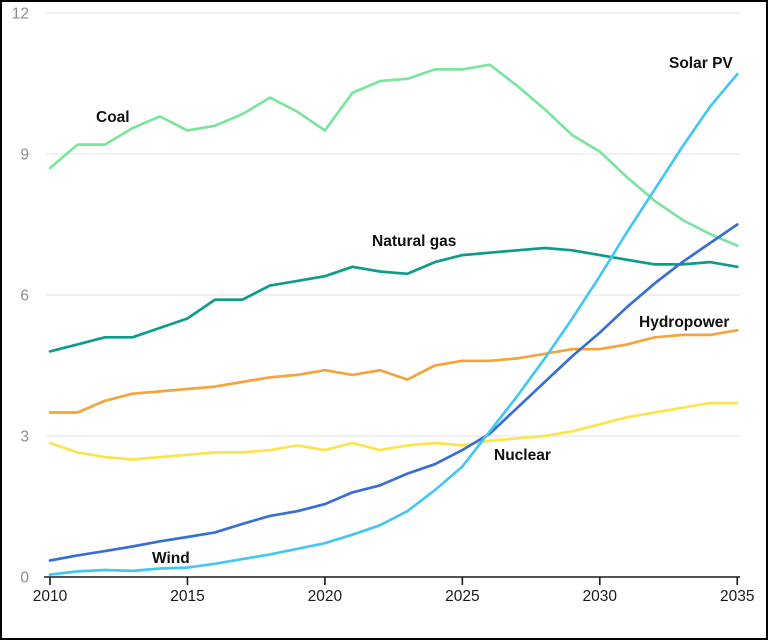 The height and width of the screenshot is (640, 768). What do you see at coordinates (20, 14) in the screenshot?
I see `y-tick-label-12: 12` at bounding box center [20, 14].